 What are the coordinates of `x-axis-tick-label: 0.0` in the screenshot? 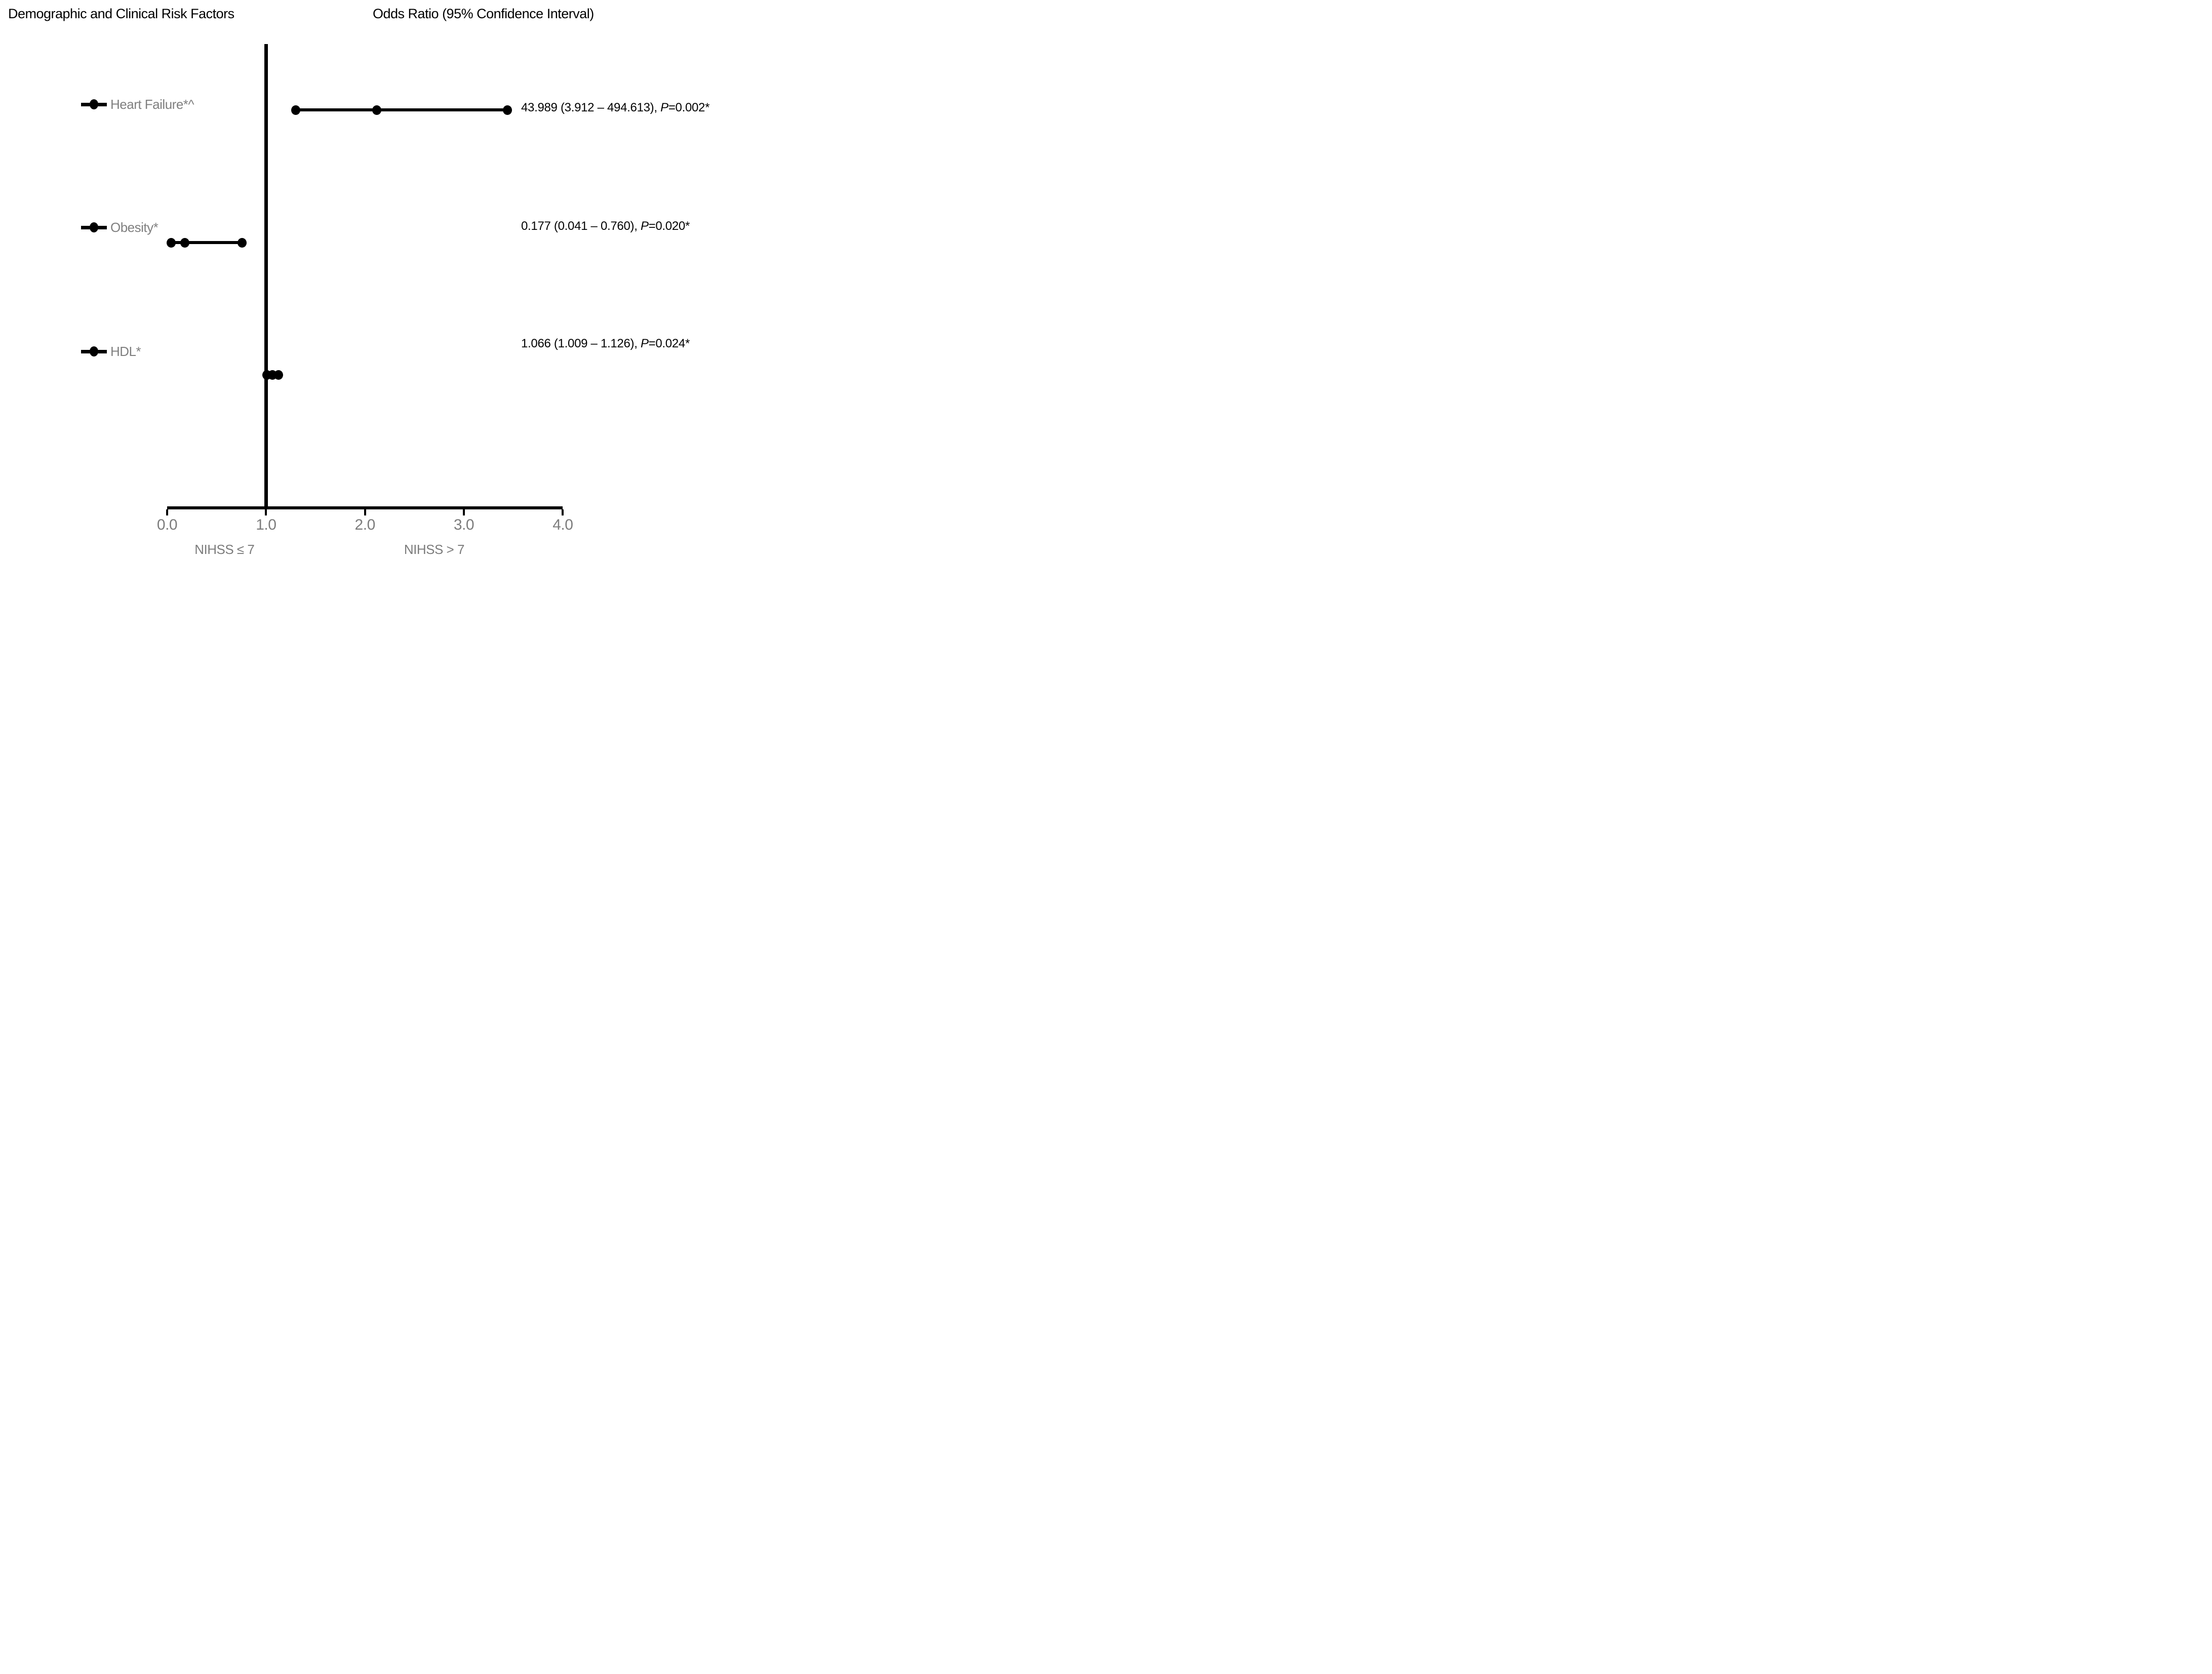 It's located at (167, 524).